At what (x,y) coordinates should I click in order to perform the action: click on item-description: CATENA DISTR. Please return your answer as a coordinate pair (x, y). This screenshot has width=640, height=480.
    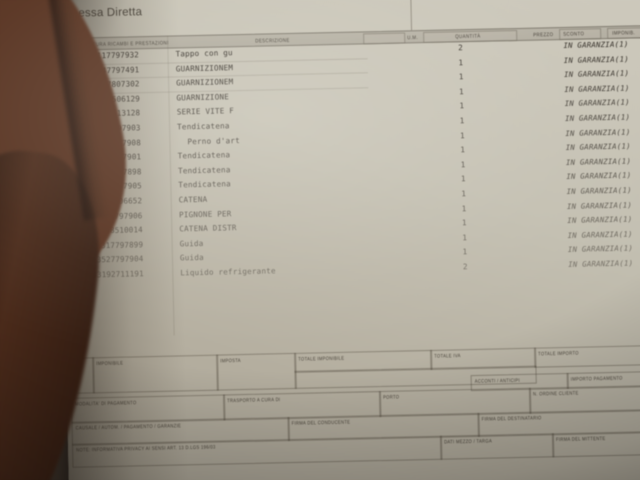
    Looking at the image, I should click on (208, 228).